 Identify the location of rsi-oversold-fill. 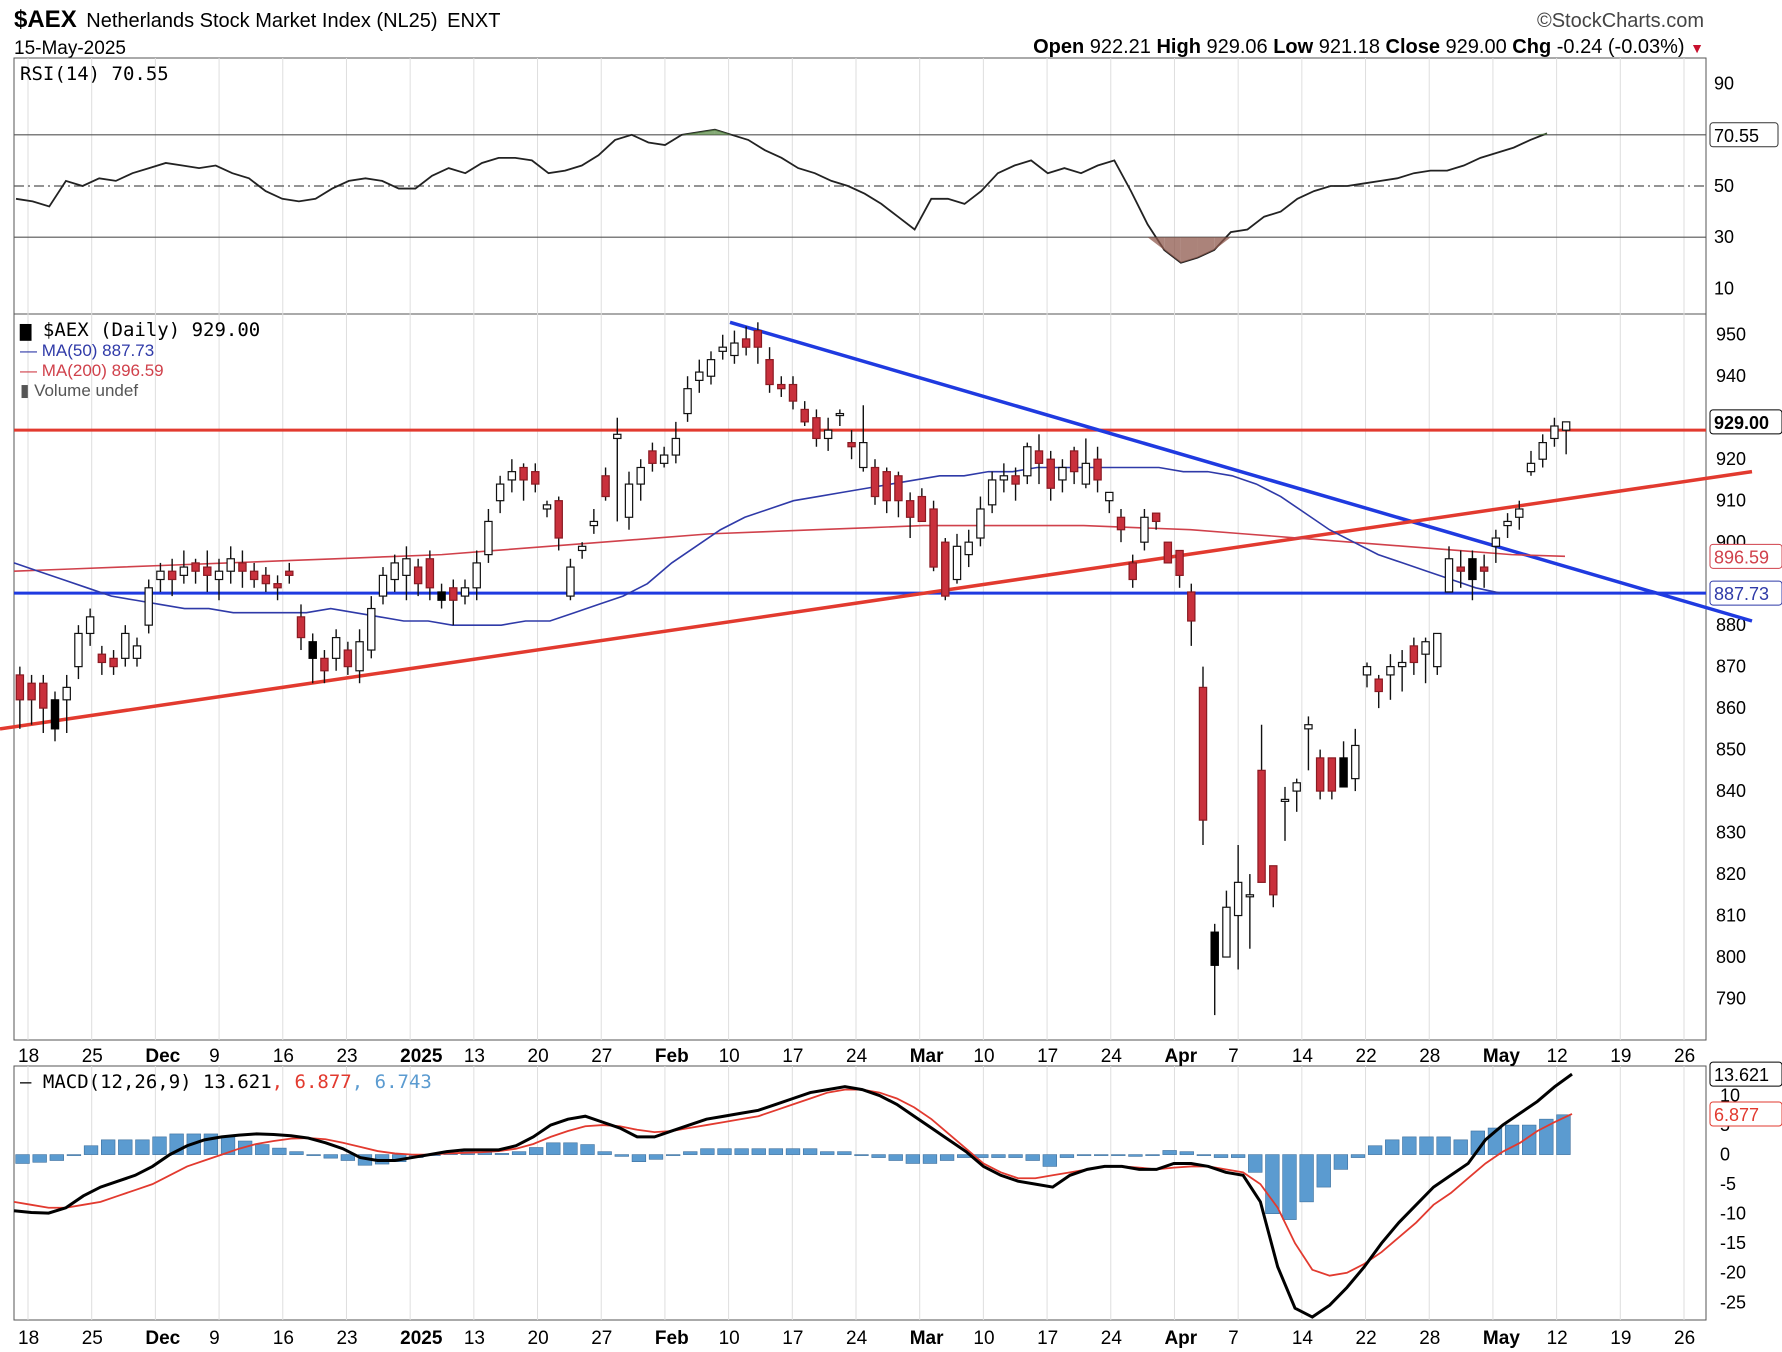
(1206, 247).